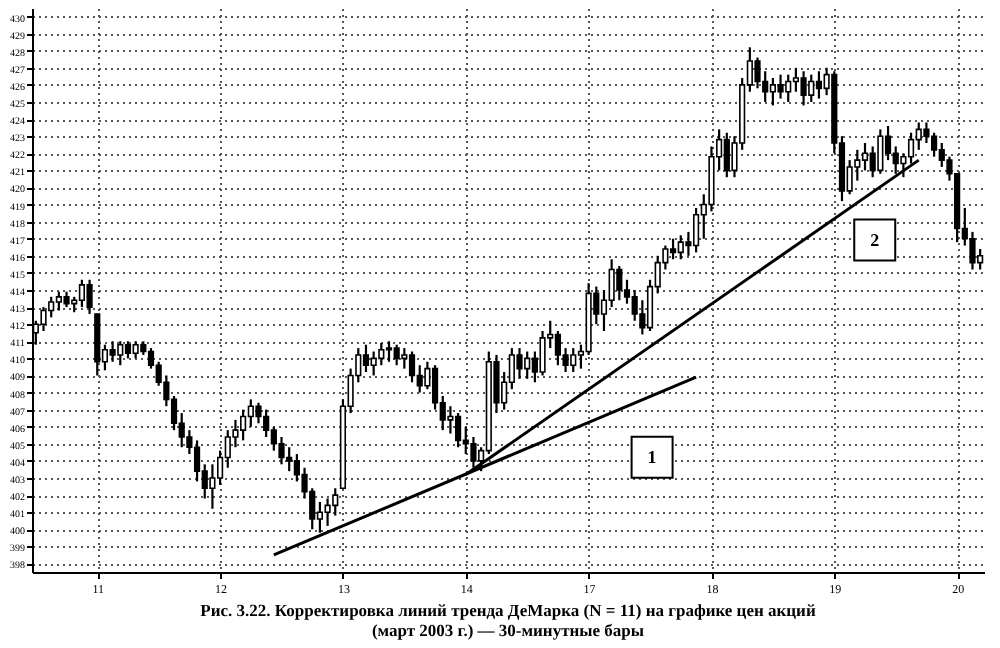  Describe the element at coordinates (508, 620) in the screenshot. I see `text: Рис. 3.22. Корректировка линий тренда ДеМарка (N = 11) на графике цен акций (март 2003 г.) — 30-минутные бары` at that location.